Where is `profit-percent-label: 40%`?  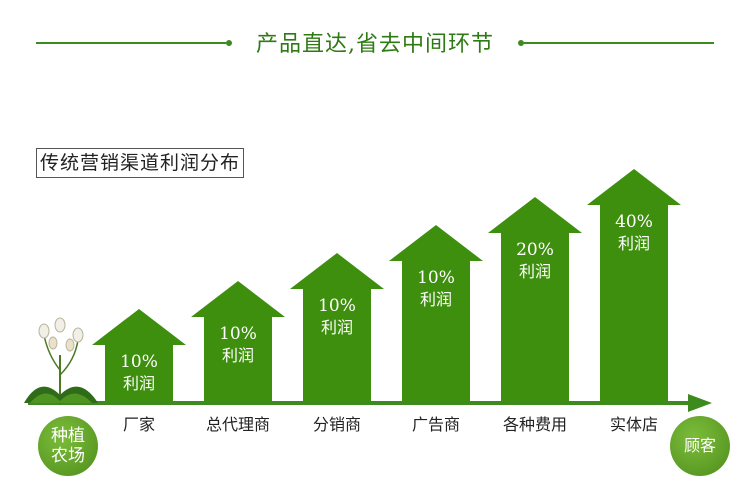 profit-percent-label: 40% is located at coordinates (634, 222).